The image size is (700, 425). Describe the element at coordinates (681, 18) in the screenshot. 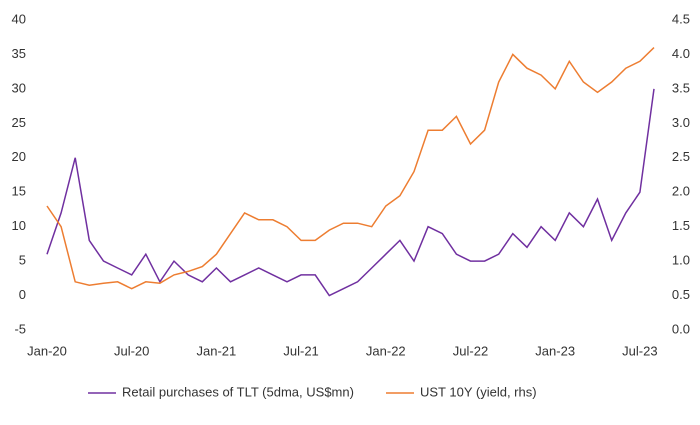

I see `y2-tick-label: 4.5` at that location.